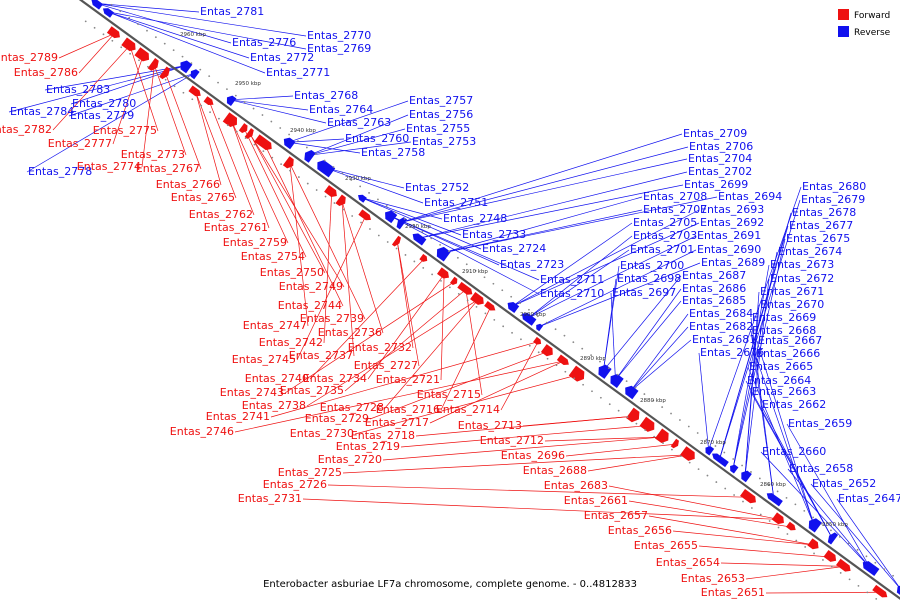 The height and width of the screenshot is (600, 900). I want to click on reverse-gene-label: Entas_2708, so click(675, 196).